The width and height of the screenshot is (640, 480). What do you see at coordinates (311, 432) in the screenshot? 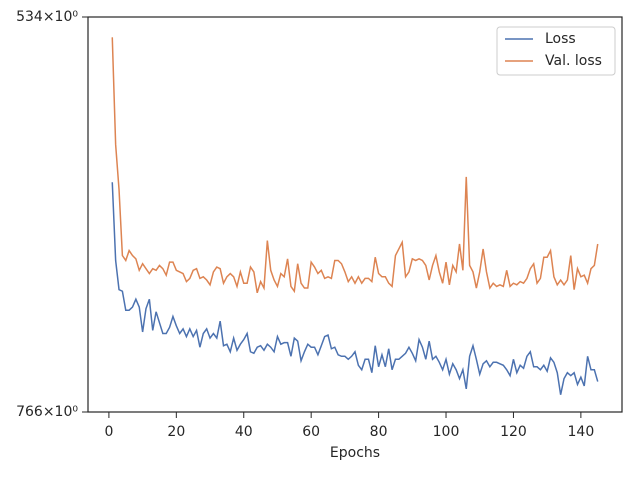
I see `x-tick-label: 60` at bounding box center [311, 432].